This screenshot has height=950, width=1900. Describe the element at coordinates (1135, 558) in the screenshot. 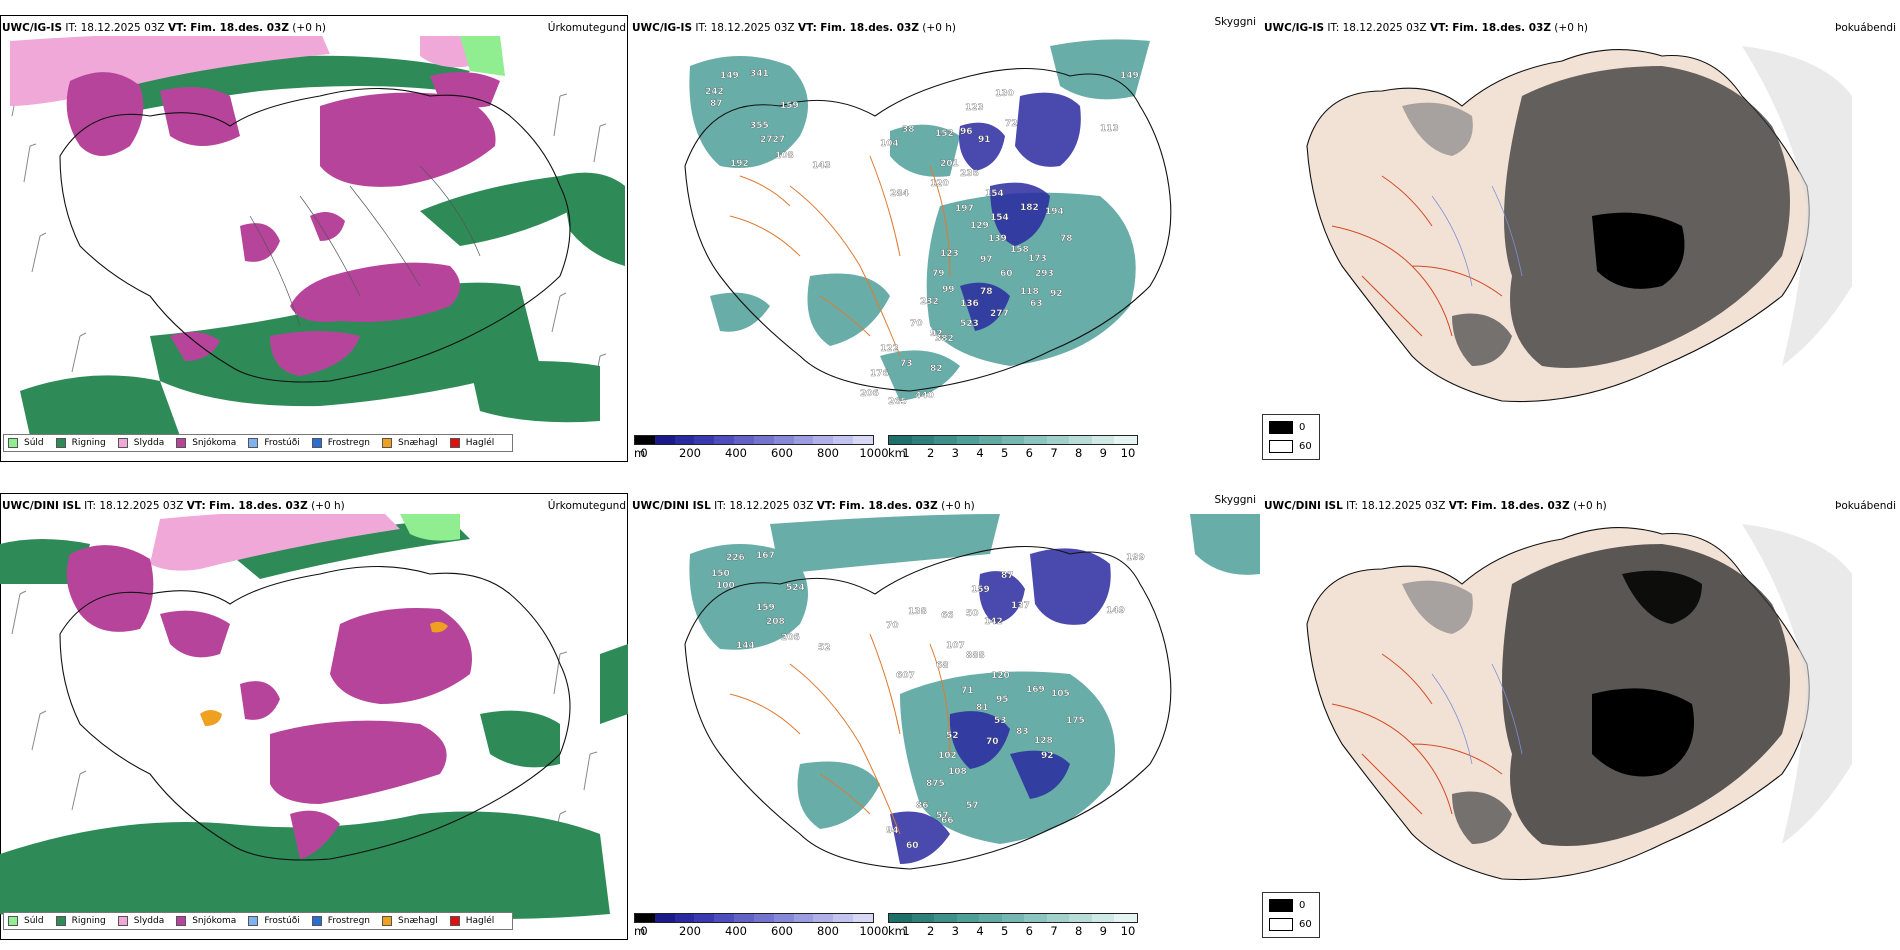

I see `visibility-value-label: 199` at that location.